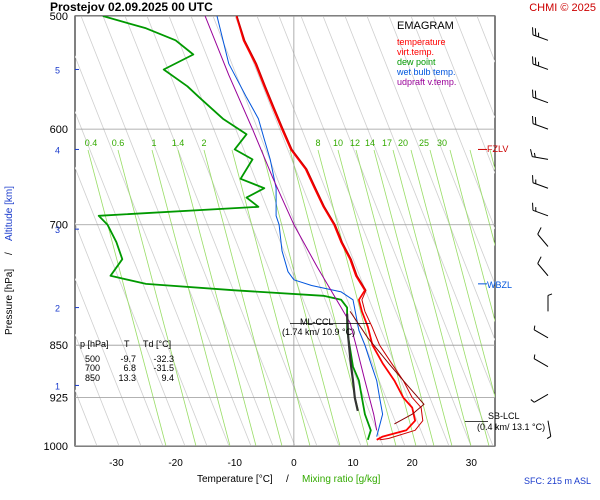  I want to click on x-tick-label: 10, so click(353, 463).